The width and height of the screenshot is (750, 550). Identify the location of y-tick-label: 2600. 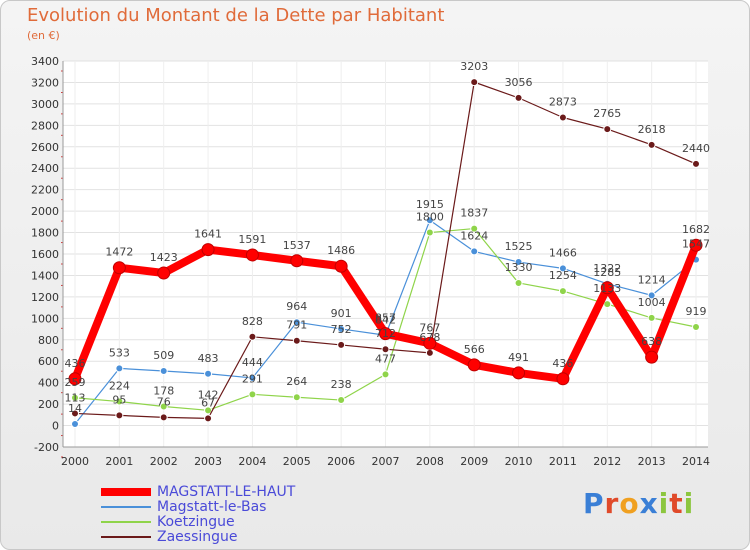
(45, 147).